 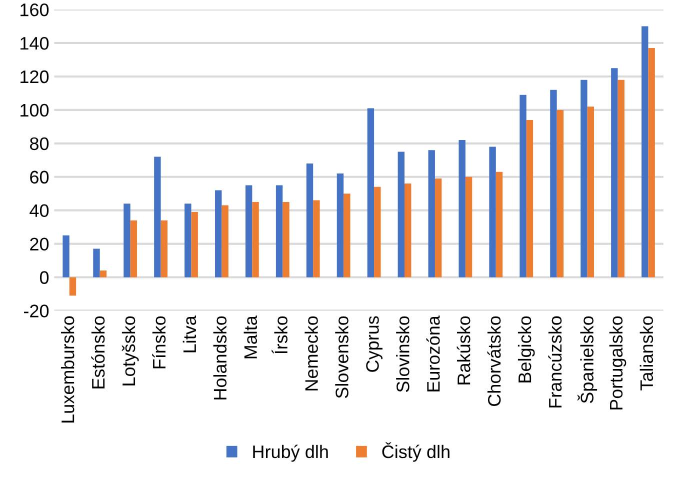 What do you see at coordinates (588, 360) in the screenshot?
I see `x-tick-label: Španielsko` at bounding box center [588, 360].